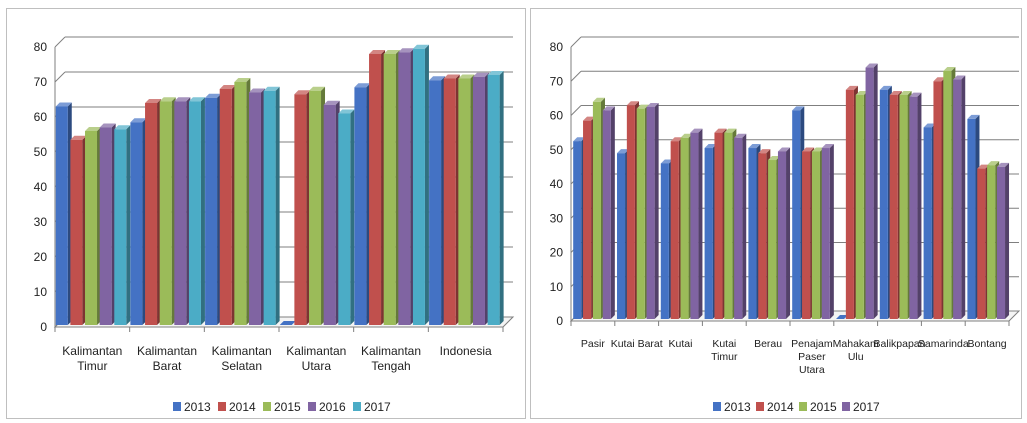 This screenshot has width=1027, height=423. What do you see at coordinates (242, 358) in the screenshot?
I see `left-chart-x-label-kalimantan-selatan: Kalimantan Selatan` at bounding box center [242, 358].